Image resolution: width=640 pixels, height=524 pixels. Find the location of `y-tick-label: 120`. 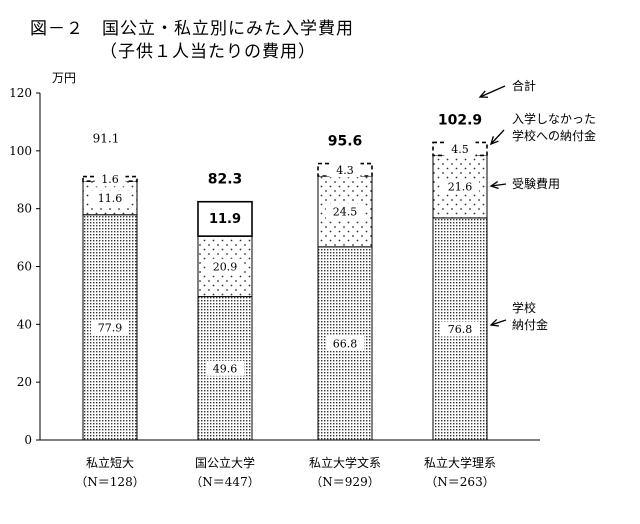

y-tick-label: 120 is located at coordinates (20, 93).